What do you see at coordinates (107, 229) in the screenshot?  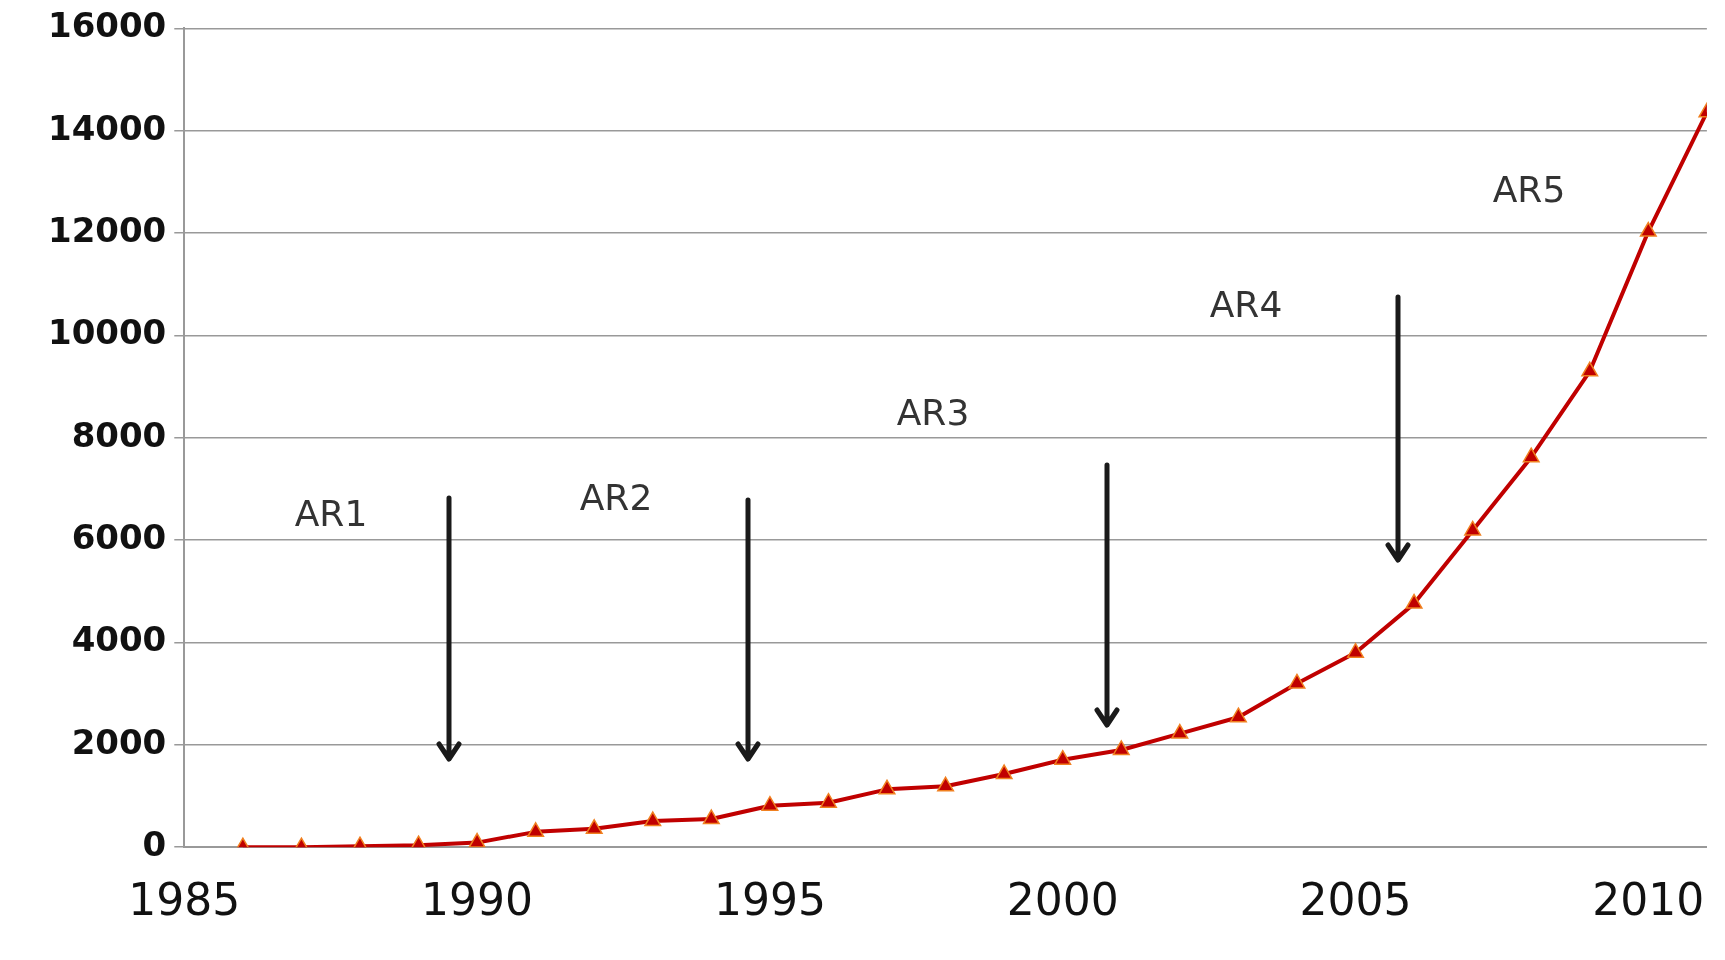 I see `y-tick-label: 12000` at bounding box center [107, 229].